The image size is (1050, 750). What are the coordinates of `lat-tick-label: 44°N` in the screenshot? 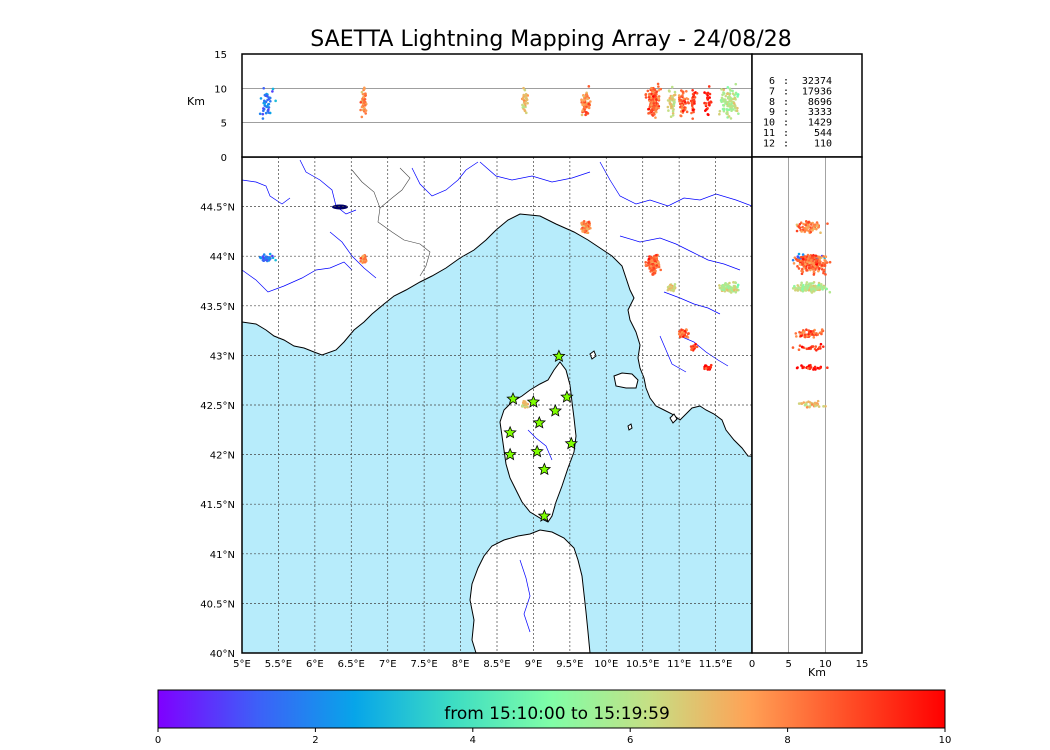 It's located at (222, 257).